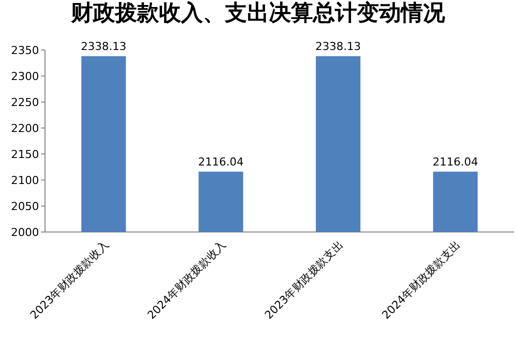 Image resolution: width=516 pixels, height=344 pixels. What do you see at coordinates (258, 12) in the screenshot?
I see `chart-title: 财政拨款收入、支出决算总计变动情况` at bounding box center [258, 12].